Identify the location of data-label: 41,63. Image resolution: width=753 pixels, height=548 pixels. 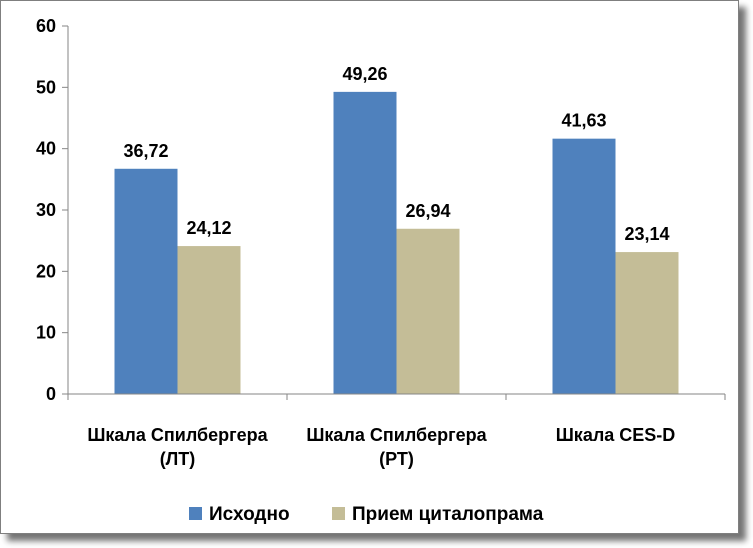
(583, 121).